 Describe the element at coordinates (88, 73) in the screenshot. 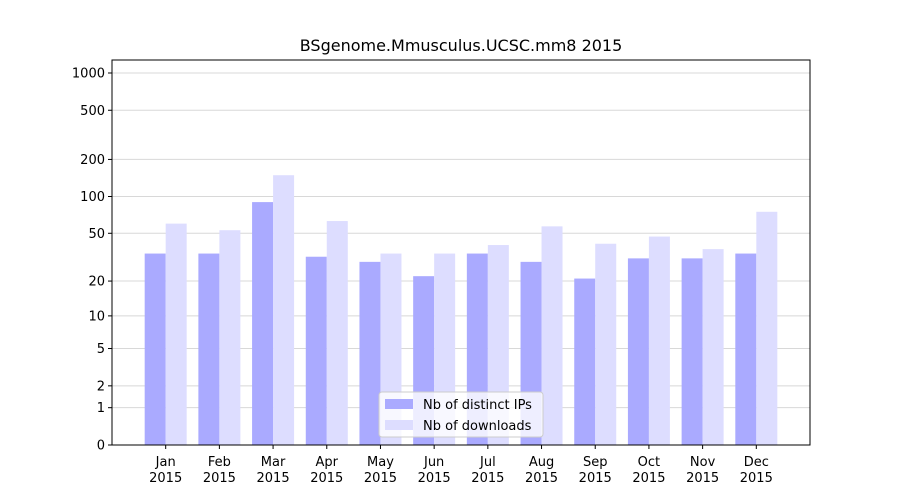

I see `y-tick-label: 1000` at that location.